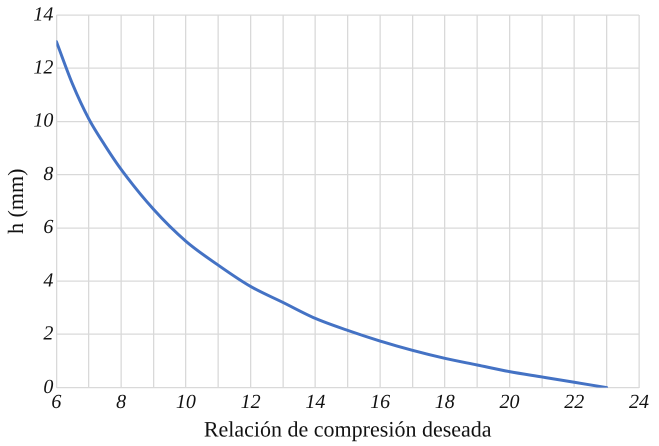  What do you see at coordinates (43, 14) in the screenshot?
I see `y-tick-label: 14` at bounding box center [43, 14].